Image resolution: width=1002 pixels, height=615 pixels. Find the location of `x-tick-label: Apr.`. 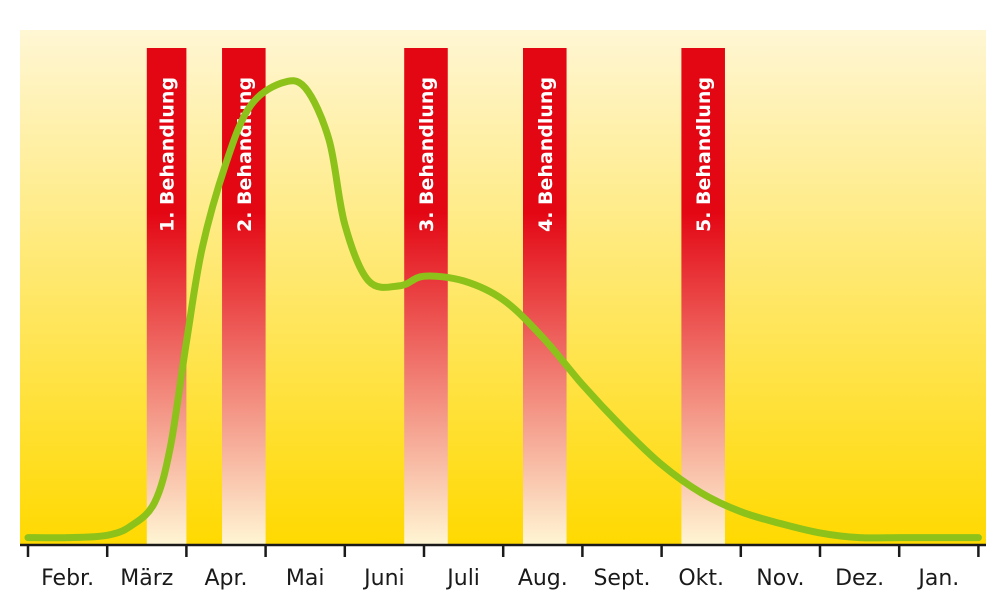

x-tick-label: Apr. is located at coordinates (225, 578).